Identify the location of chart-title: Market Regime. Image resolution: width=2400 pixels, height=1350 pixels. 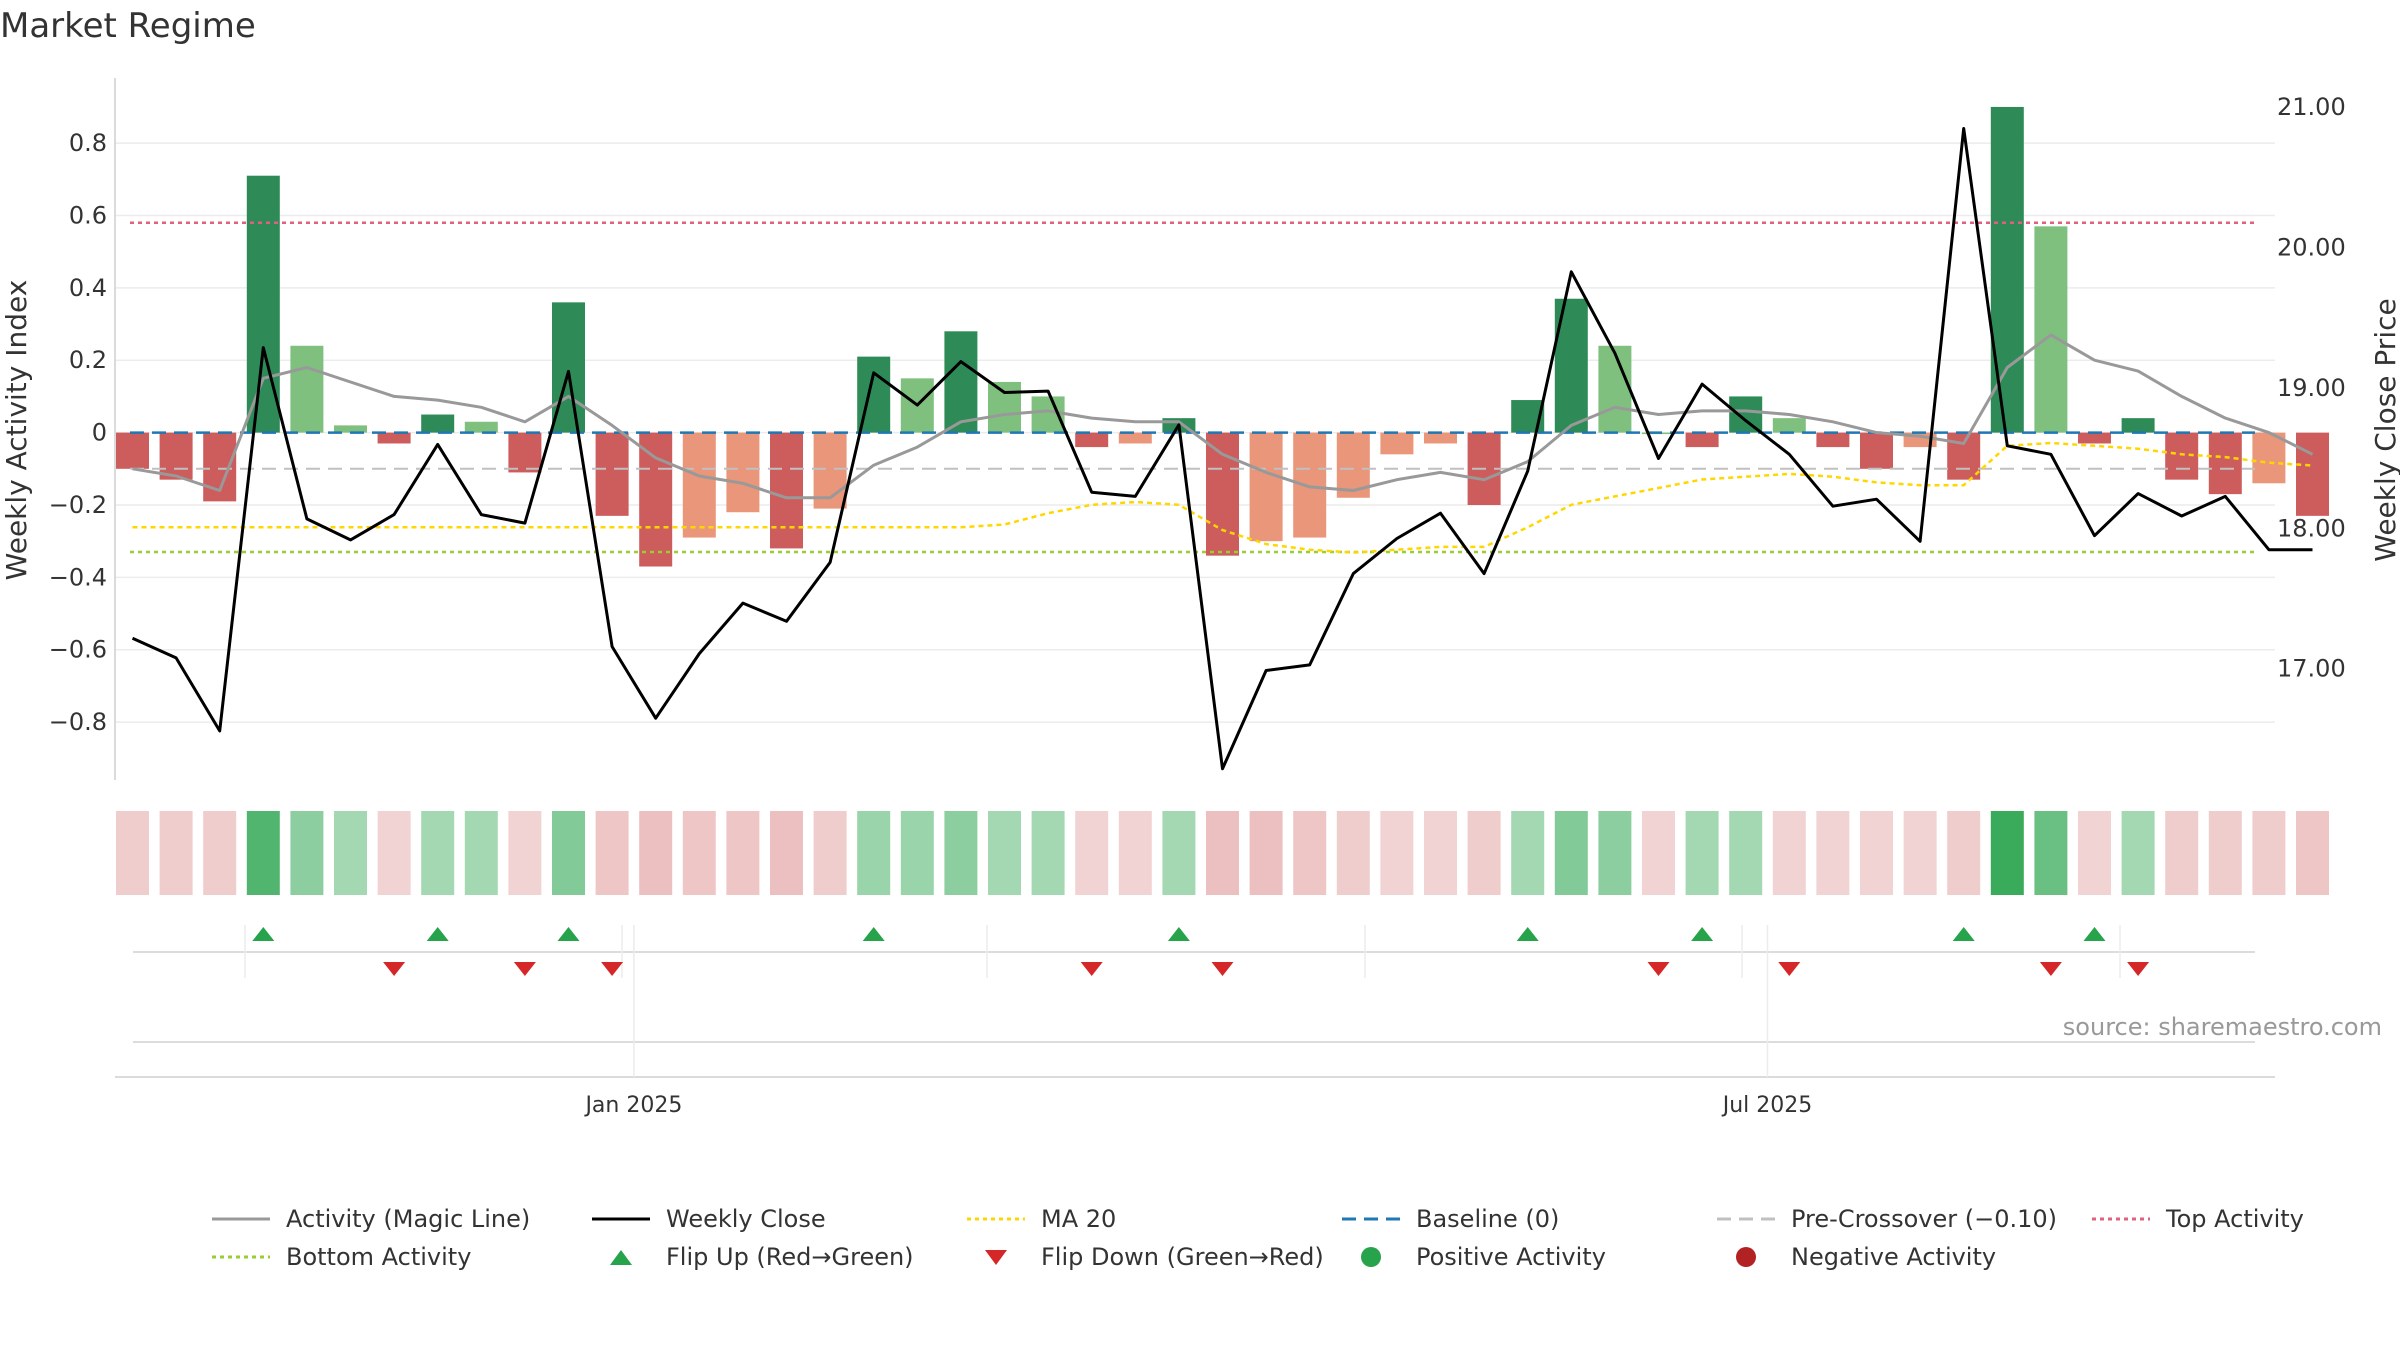
(128, 26).